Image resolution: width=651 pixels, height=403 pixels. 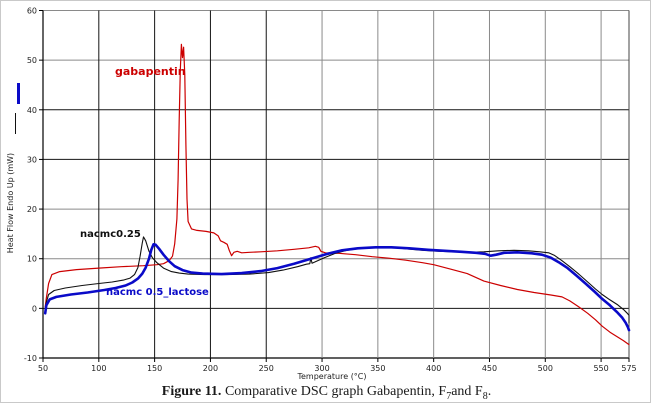 What do you see at coordinates (332, 376) in the screenshot?
I see `x-axis-title: Temperature (°C)` at bounding box center [332, 376].